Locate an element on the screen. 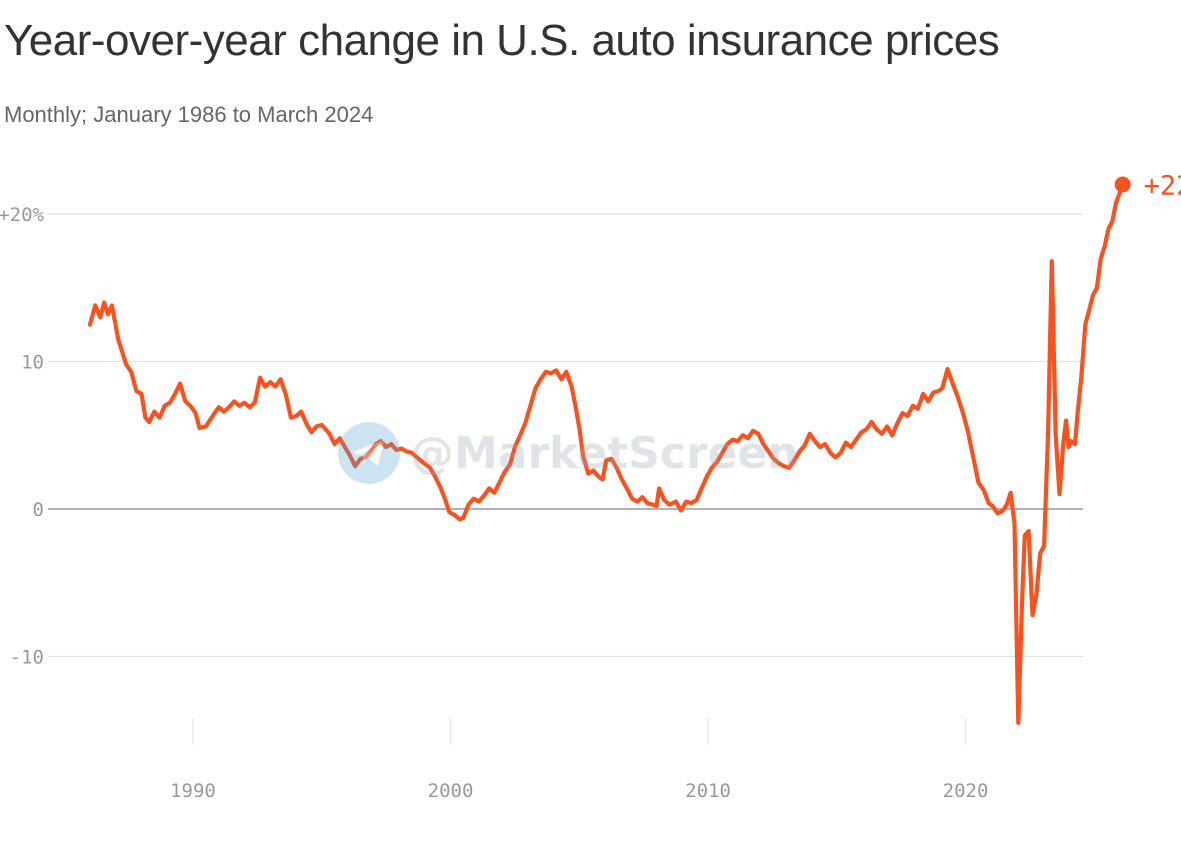  y-tick-label: -10 is located at coordinates (27, 658).